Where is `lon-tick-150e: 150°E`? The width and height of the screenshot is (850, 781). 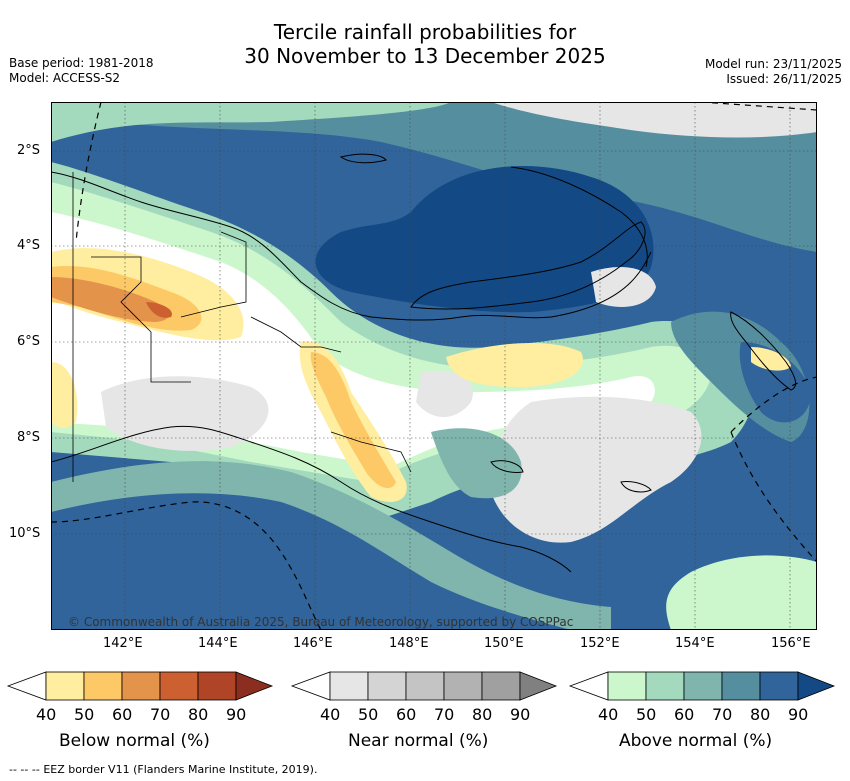
lon-tick-150e: 150°E is located at coordinates (504, 643).